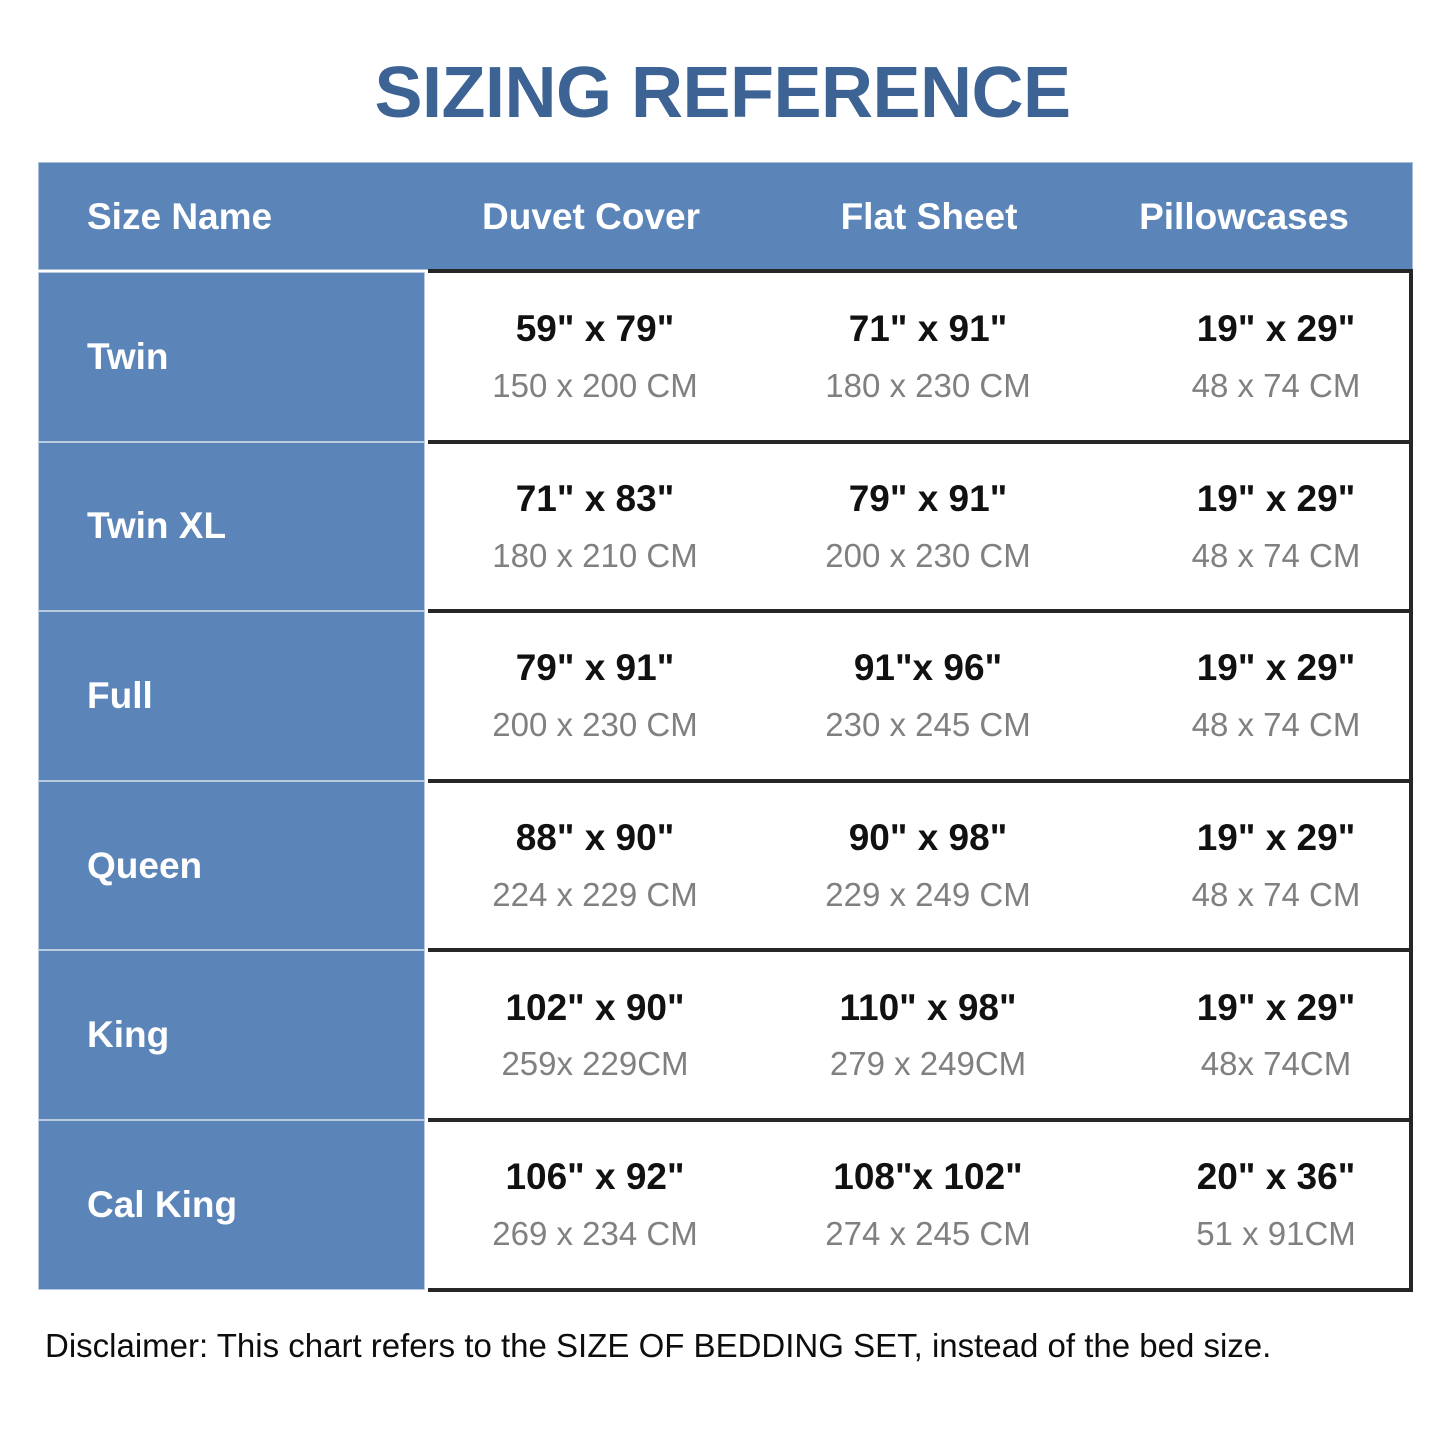 This screenshot has height=1445, width=1445. Describe the element at coordinates (1276, 1064) in the screenshot. I see `value-cm: 48x 74CM` at that location.